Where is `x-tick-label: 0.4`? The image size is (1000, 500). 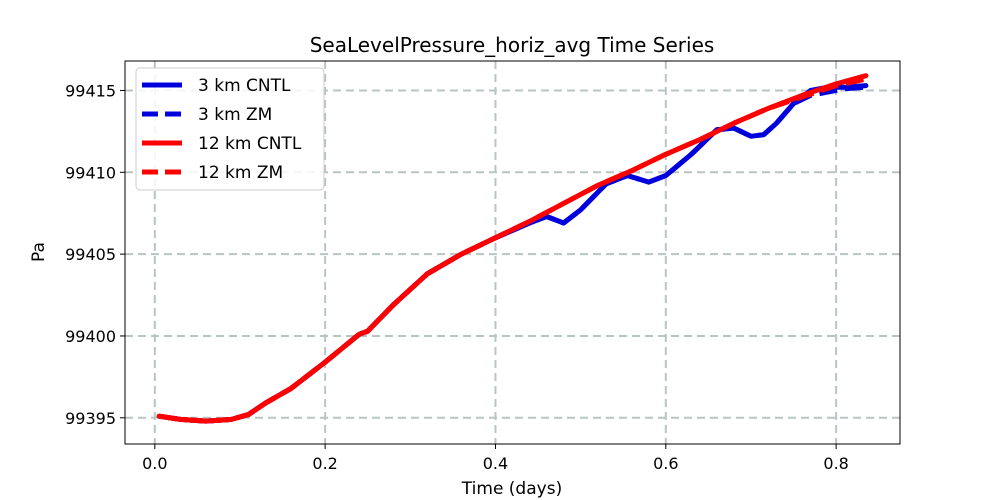
x-tick-label: 0.4 is located at coordinates (495, 463).